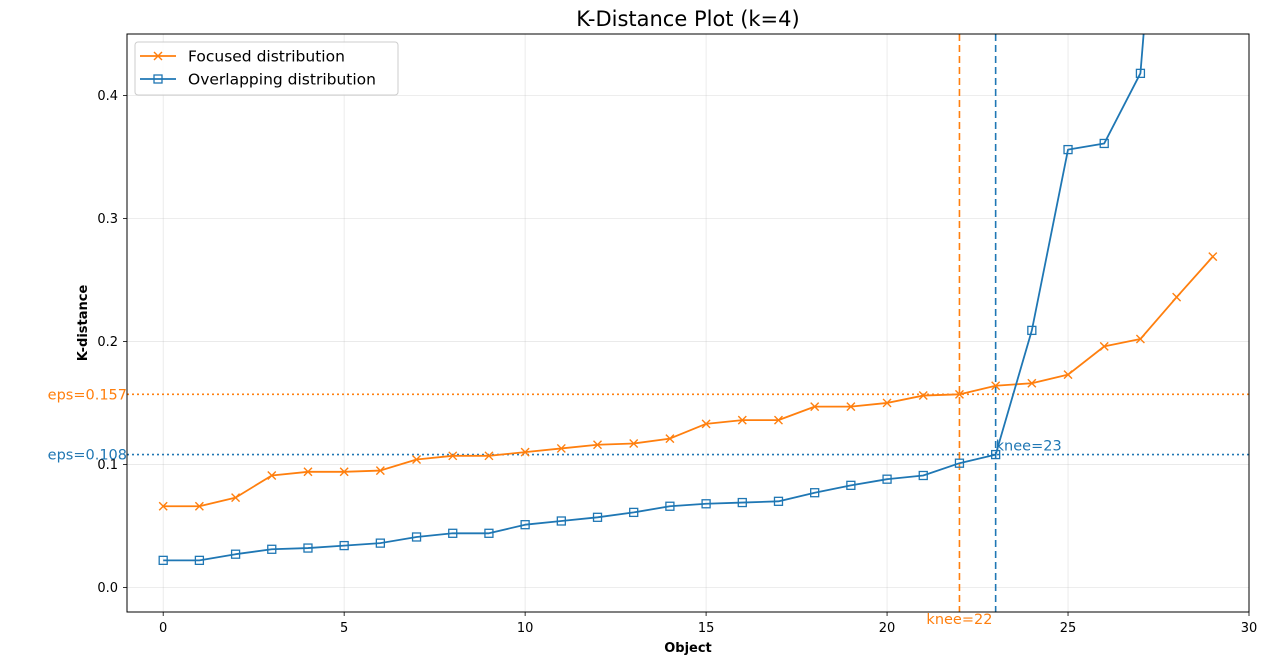  What do you see at coordinates (107, 342) in the screenshot?
I see `y-tick-label: 0.2` at bounding box center [107, 342].